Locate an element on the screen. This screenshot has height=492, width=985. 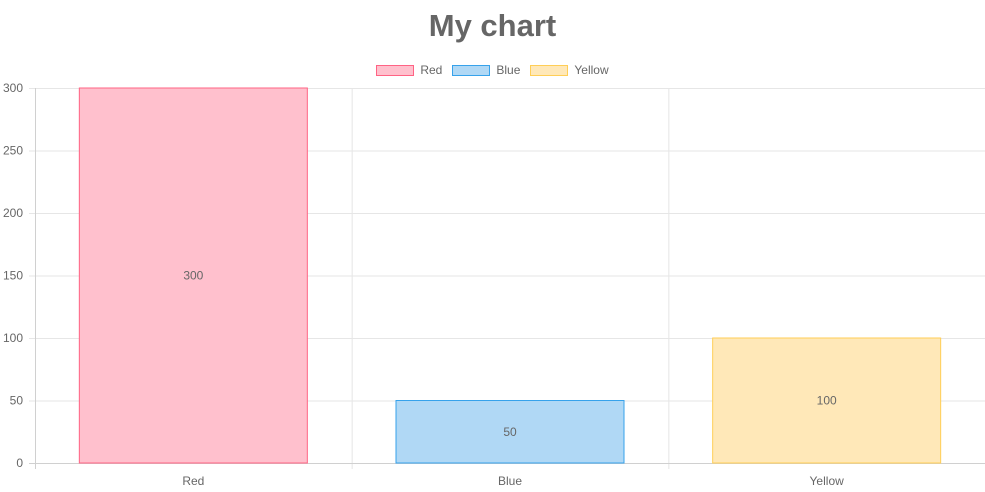
data-label: 100 is located at coordinates (827, 401).